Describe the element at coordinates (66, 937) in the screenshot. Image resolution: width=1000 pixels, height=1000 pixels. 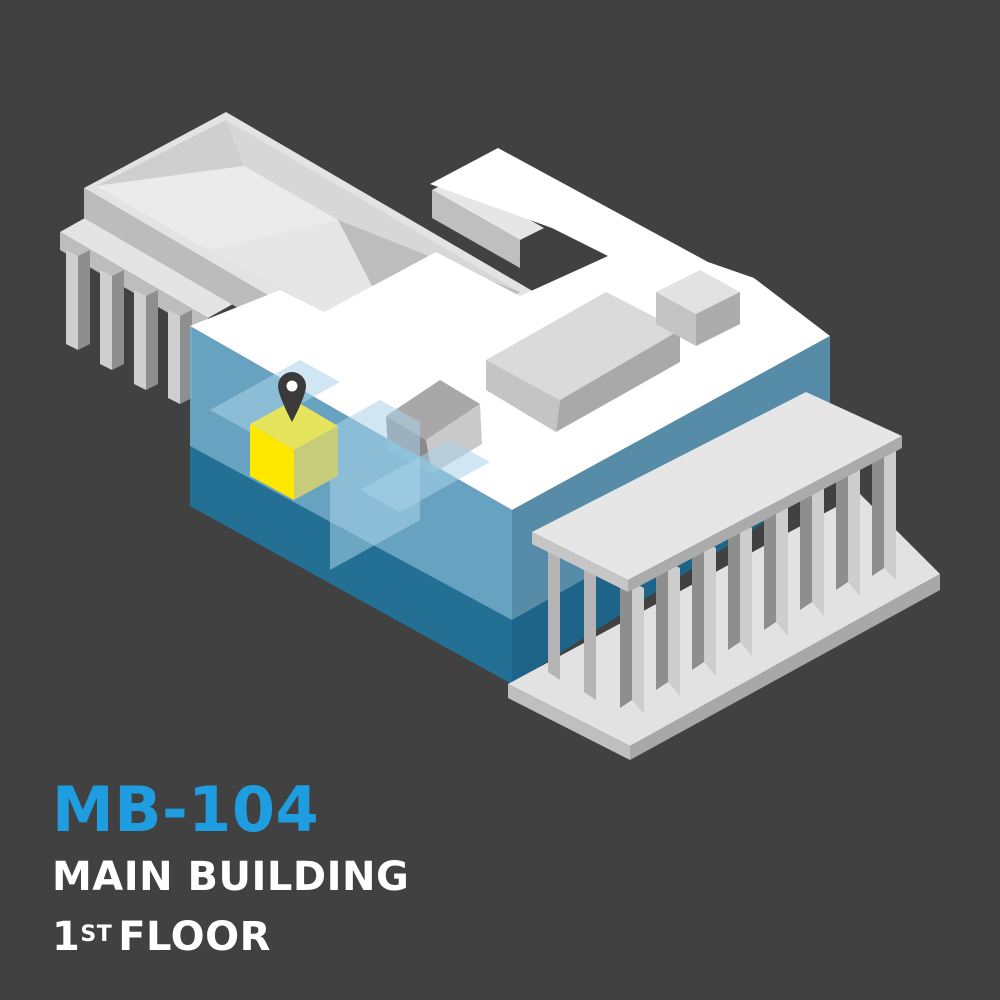
I see `floor-number: 1` at that location.